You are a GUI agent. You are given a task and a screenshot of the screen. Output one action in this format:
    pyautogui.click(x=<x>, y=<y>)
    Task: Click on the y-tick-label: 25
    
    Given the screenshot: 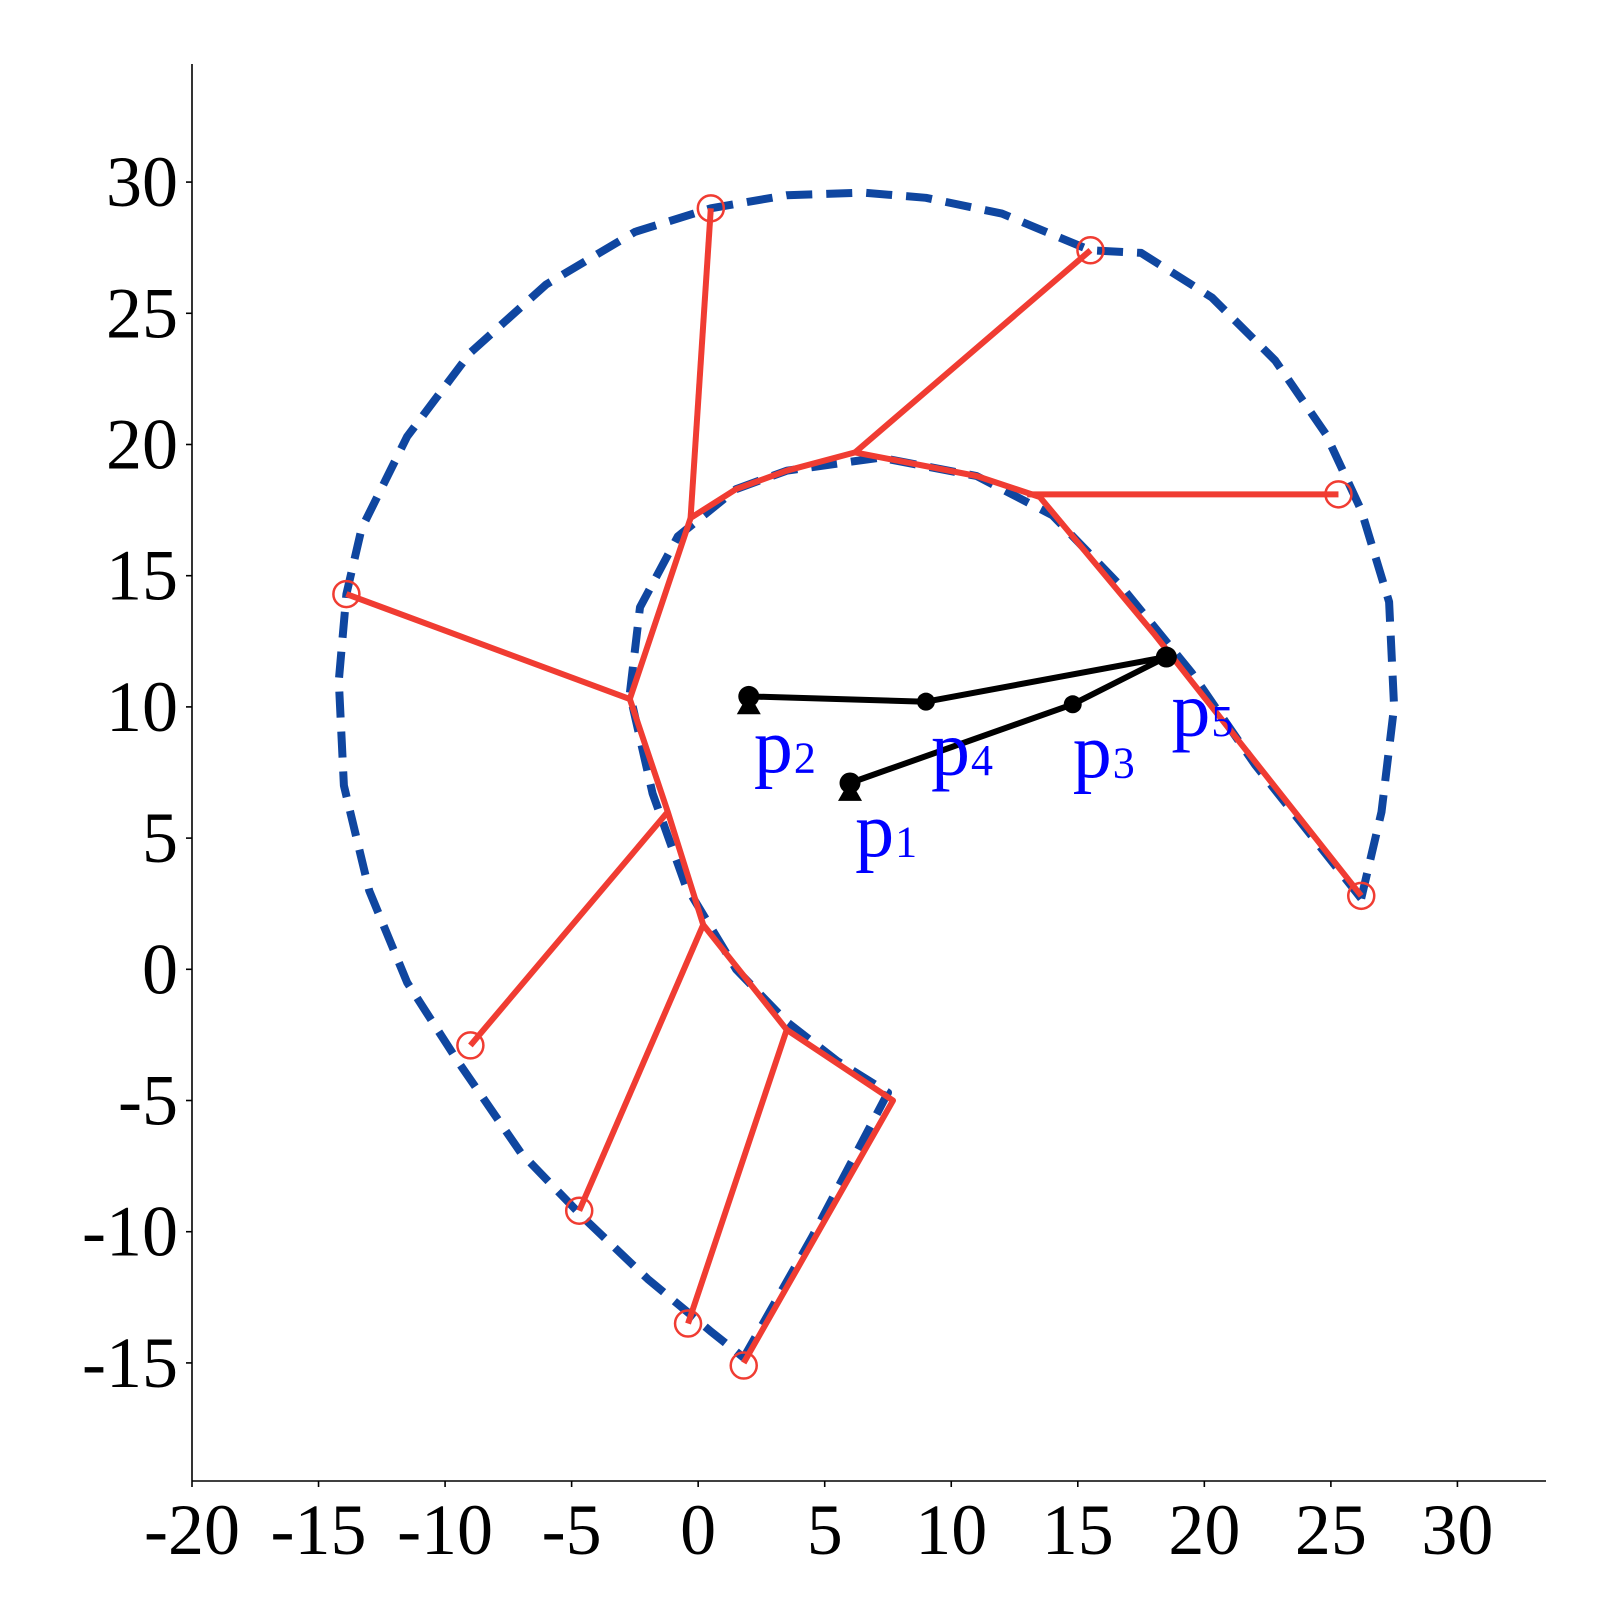 What is the action you would take?
    pyautogui.click(x=142, y=313)
    